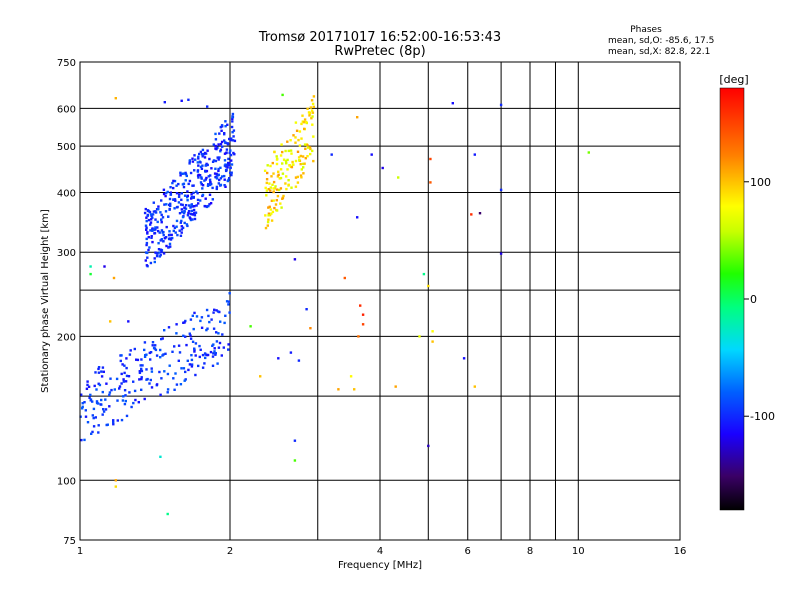  I want to click on chart-subtitle: RwPretec (8p), so click(379, 51).